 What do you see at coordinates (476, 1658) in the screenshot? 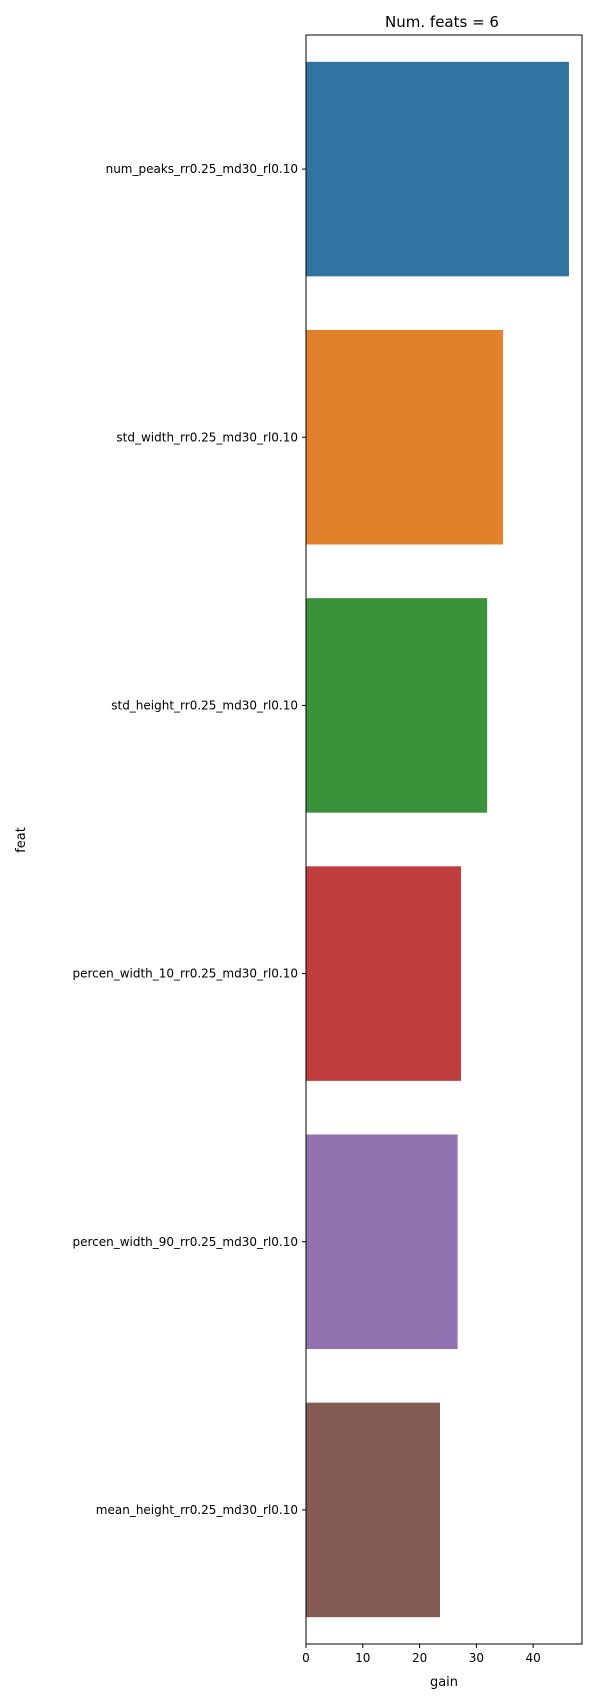
I see `x-tick-label-3: 30` at bounding box center [476, 1658].